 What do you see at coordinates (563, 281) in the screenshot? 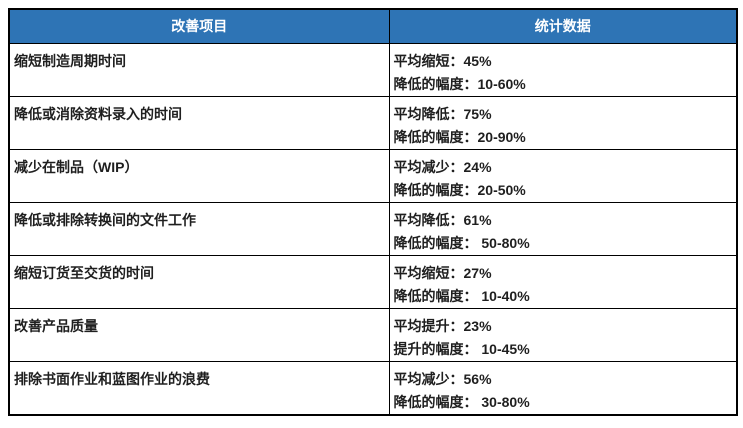
I see `stats-cell: 平均缩短：27% 降低的幅度： 10-40%` at bounding box center [563, 281].